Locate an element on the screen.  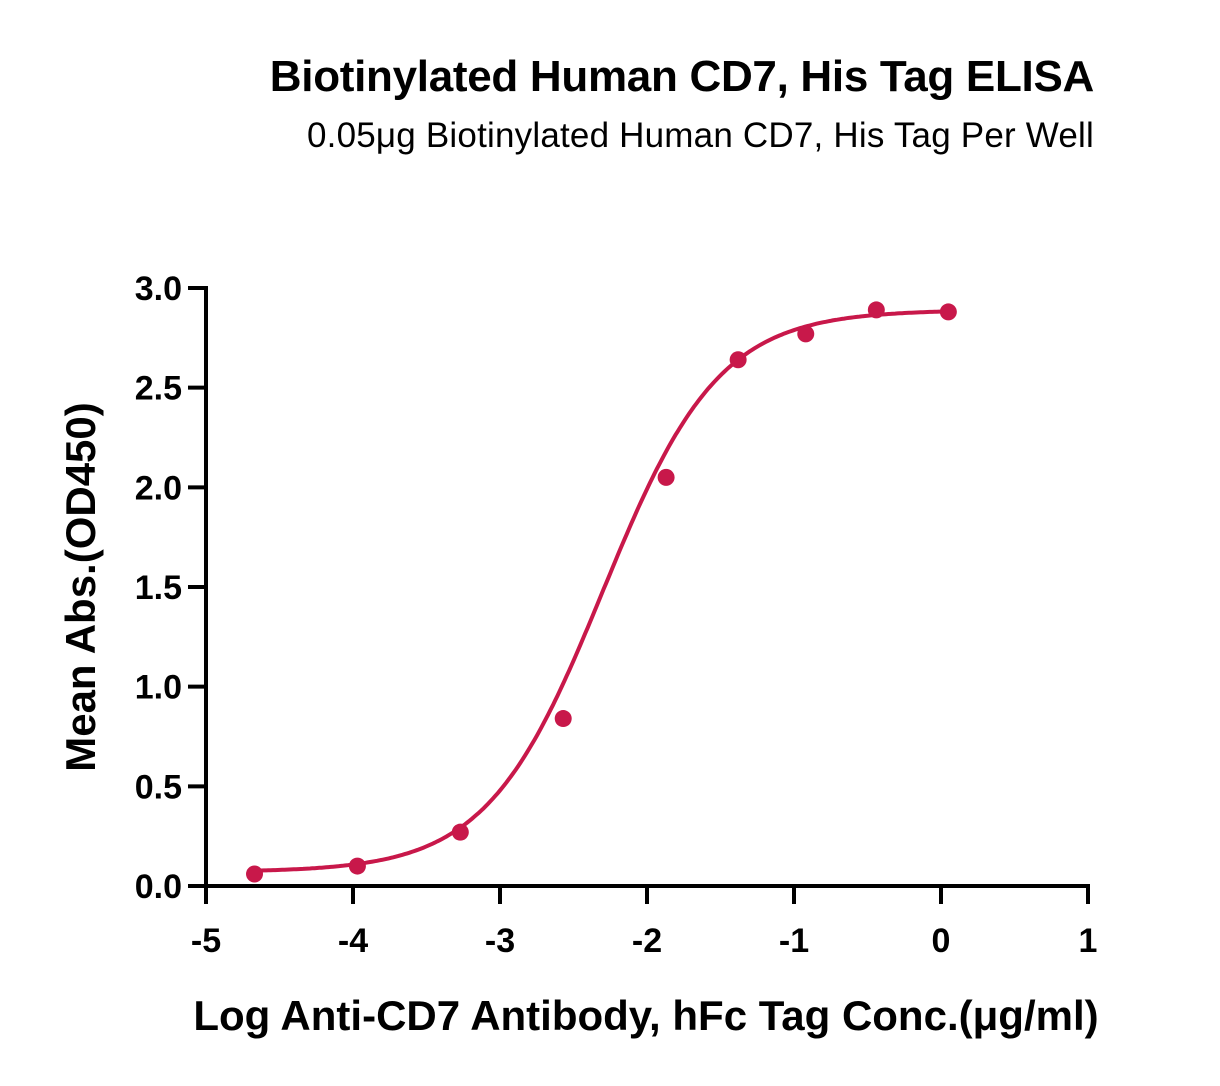
y-tick-label: 1.0 is located at coordinates (158, 688).